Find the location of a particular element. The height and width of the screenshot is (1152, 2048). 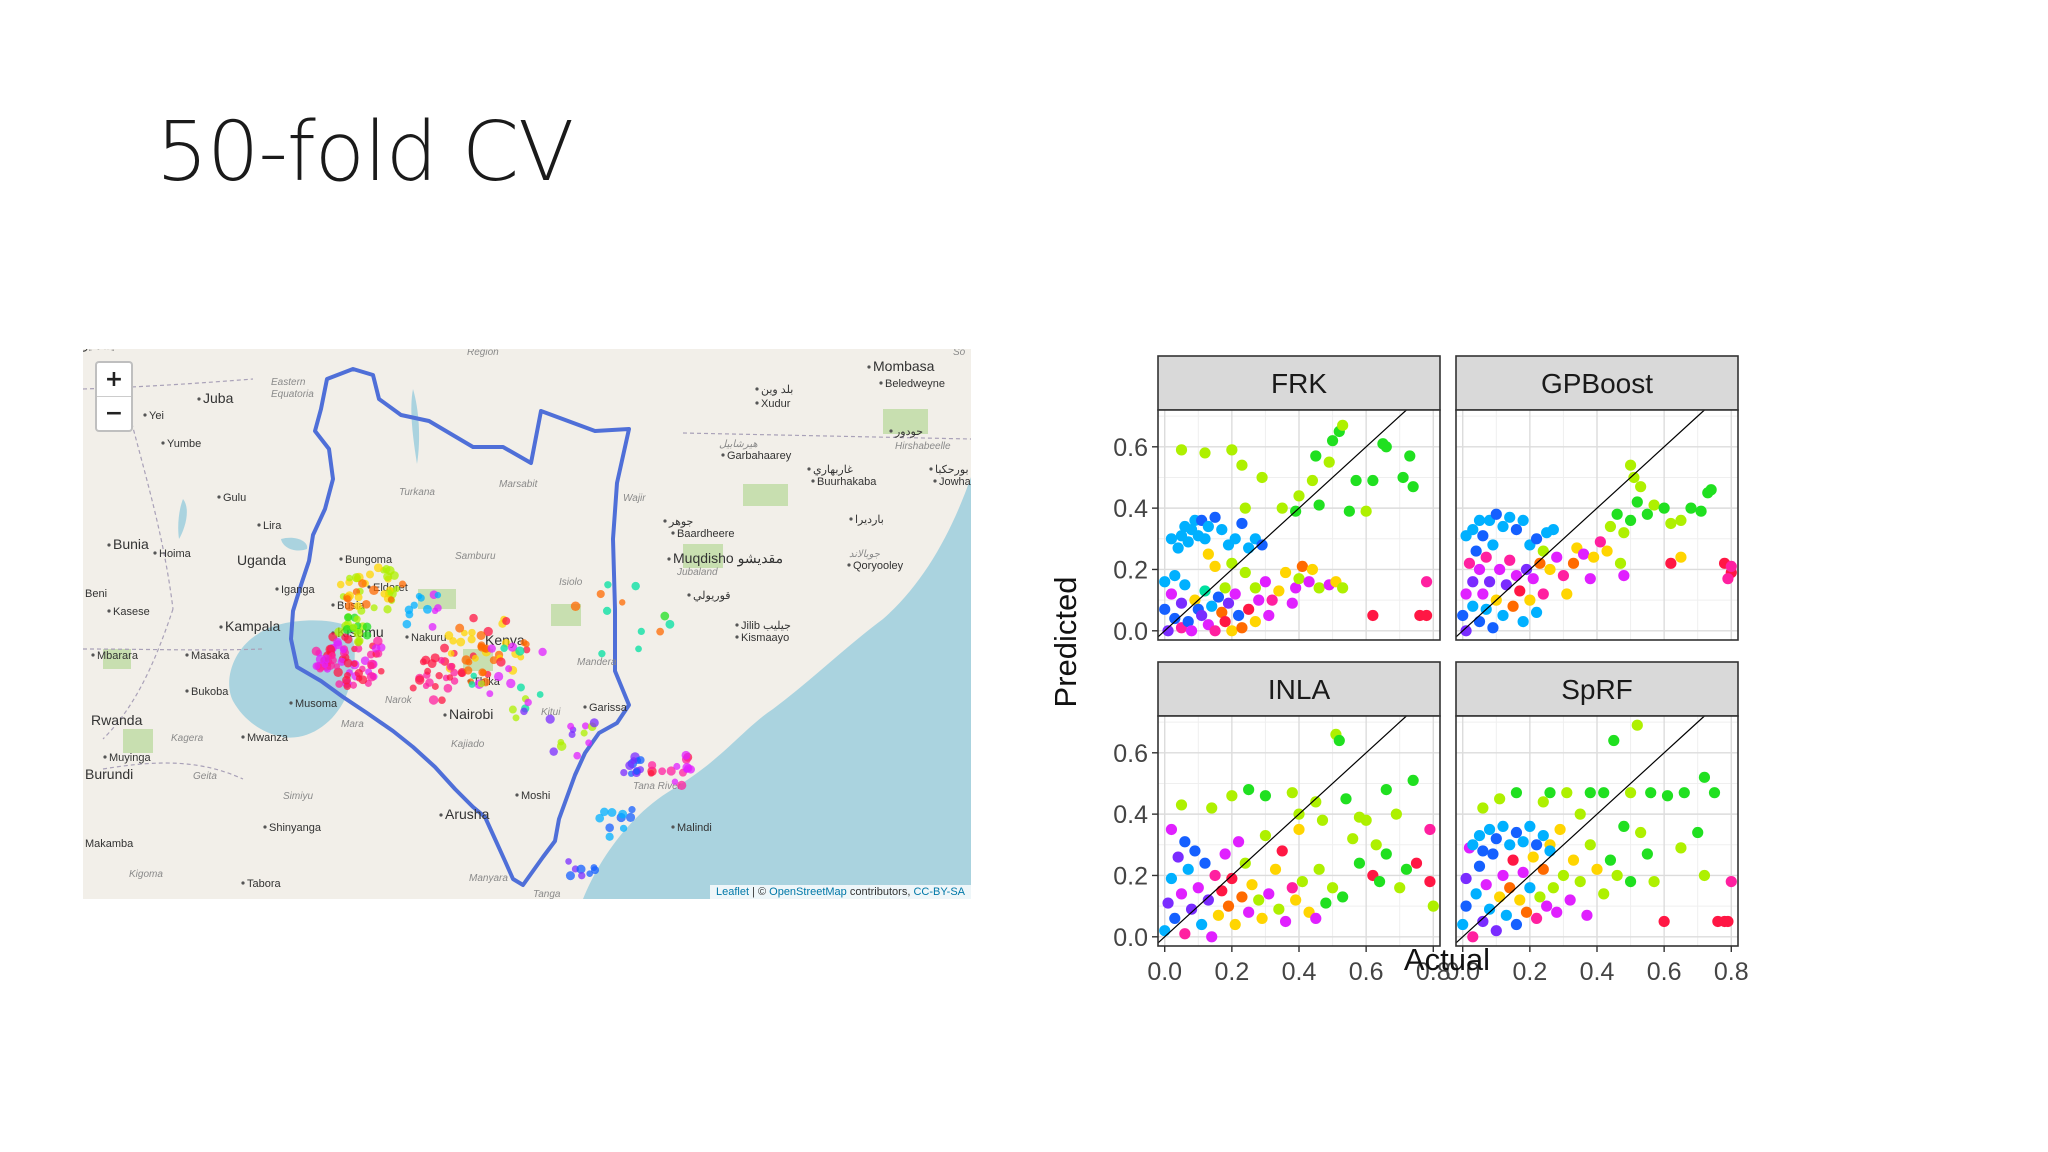

facet-panel-sprf: SpRF is located at coordinates (1597, 804).